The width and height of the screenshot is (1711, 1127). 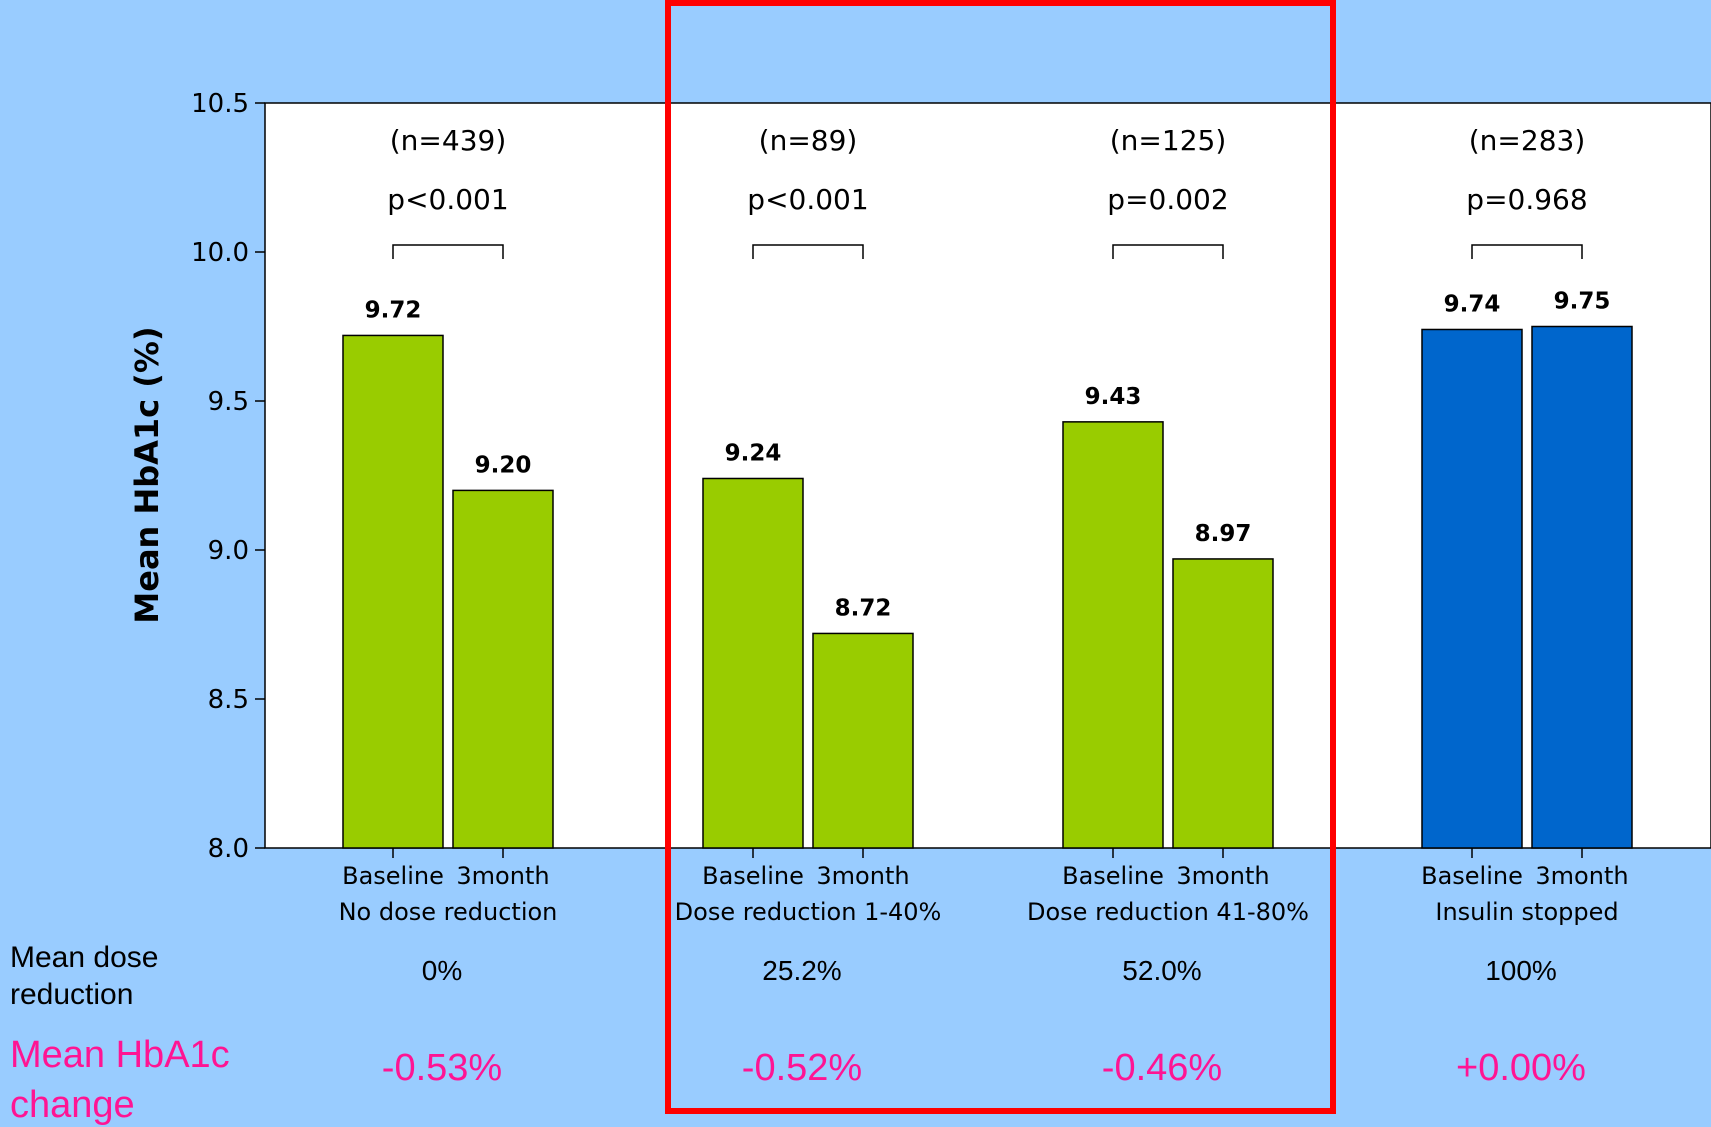 What do you see at coordinates (147, 474) in the screenshot?
I see `y-axis-title: Mean HbA1c (%)` at bounding box center [147, 474].